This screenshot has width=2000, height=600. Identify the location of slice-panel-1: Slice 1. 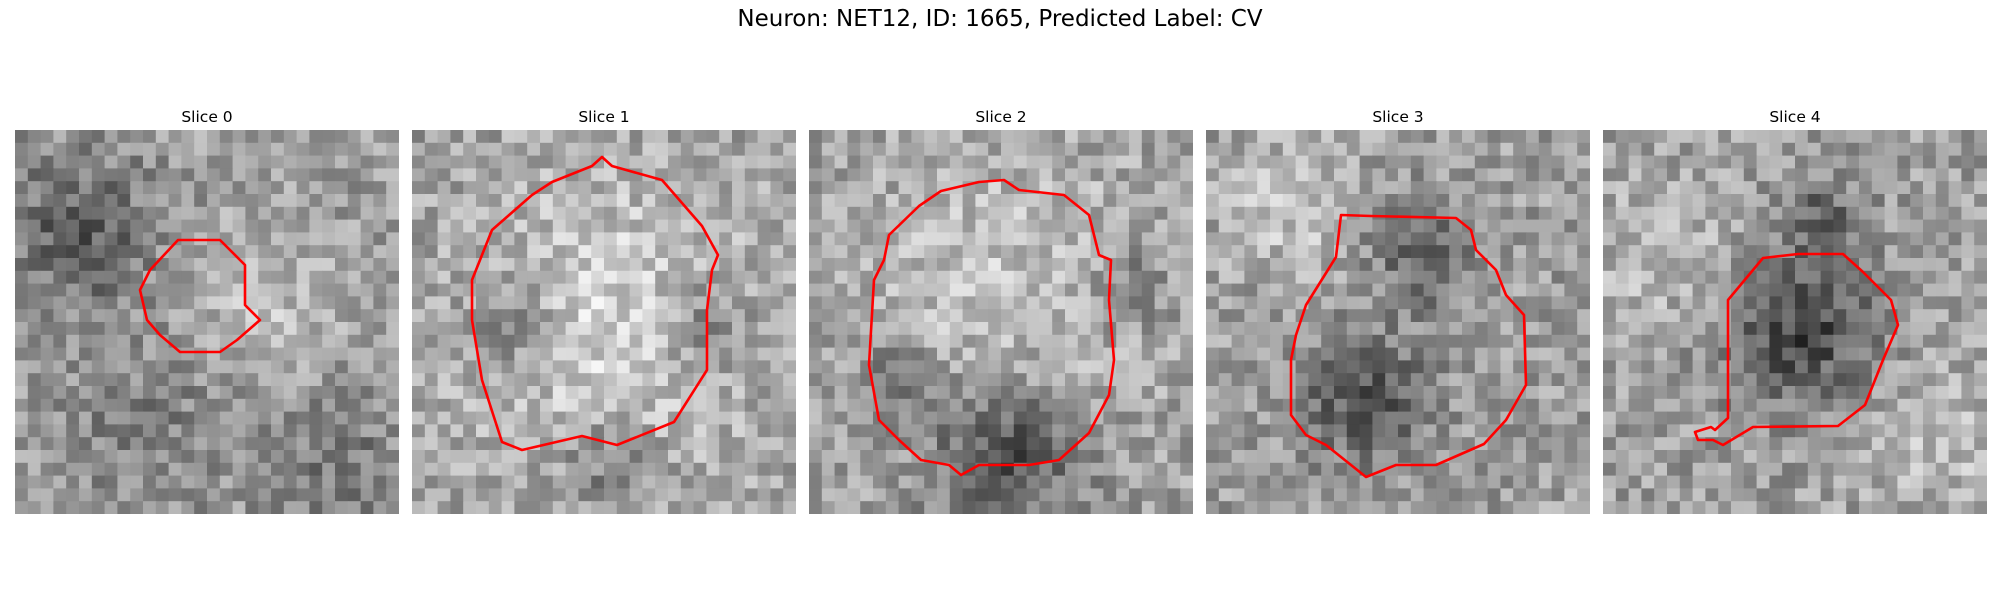
(604, 309).